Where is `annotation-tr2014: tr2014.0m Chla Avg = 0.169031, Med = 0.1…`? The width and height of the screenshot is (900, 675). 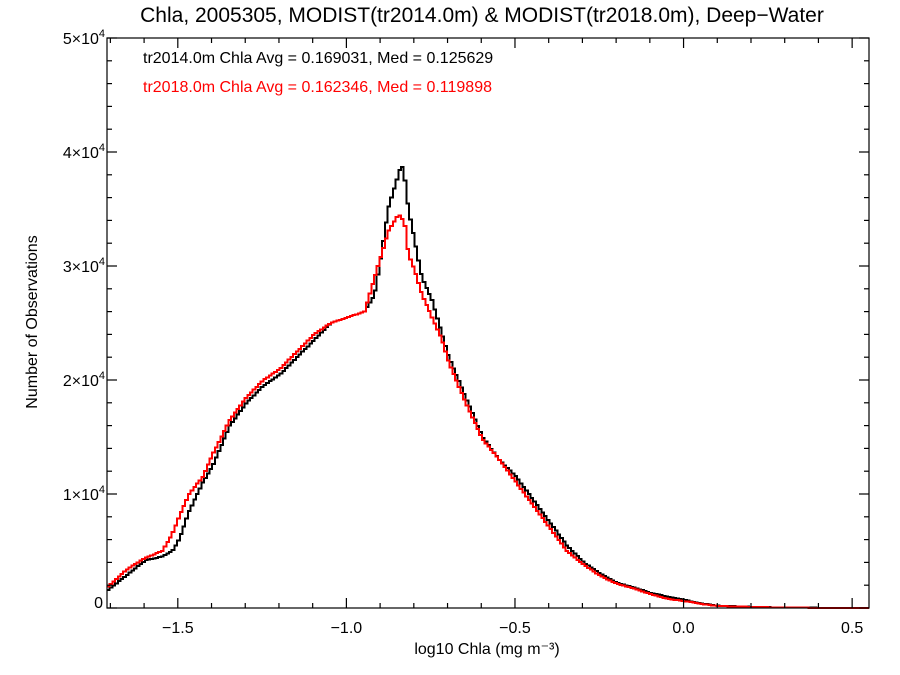
annotation-tr2014: tr2014.0m Chla Avg = 0.169031, Med = 0.1… is located at coordinates (318, 58).